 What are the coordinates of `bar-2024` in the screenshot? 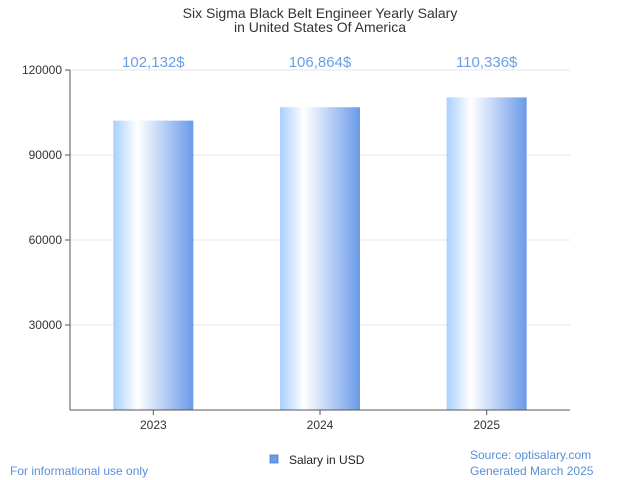 It's located at (320, 259).